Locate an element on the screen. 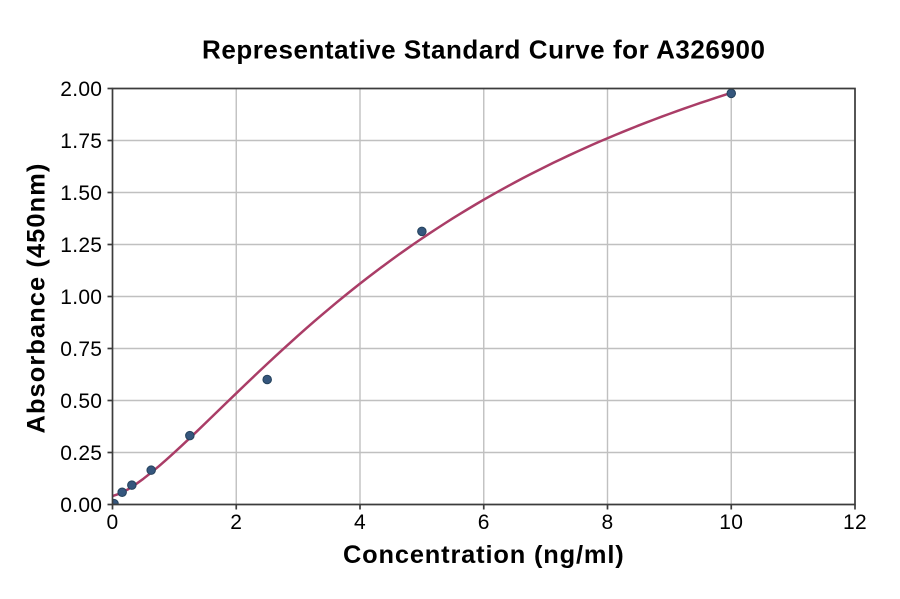  svg-text: 12 is located at coordinates (855, 522).